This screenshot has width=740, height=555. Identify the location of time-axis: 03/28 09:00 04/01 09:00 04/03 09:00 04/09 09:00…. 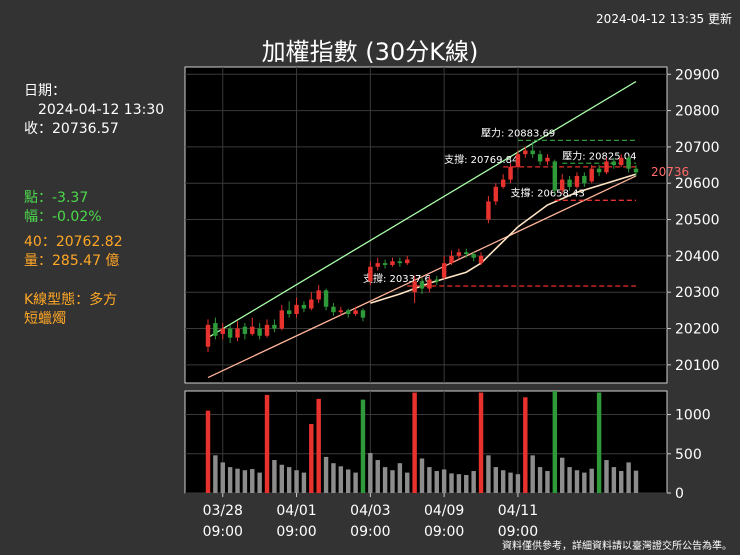
(370, 516).